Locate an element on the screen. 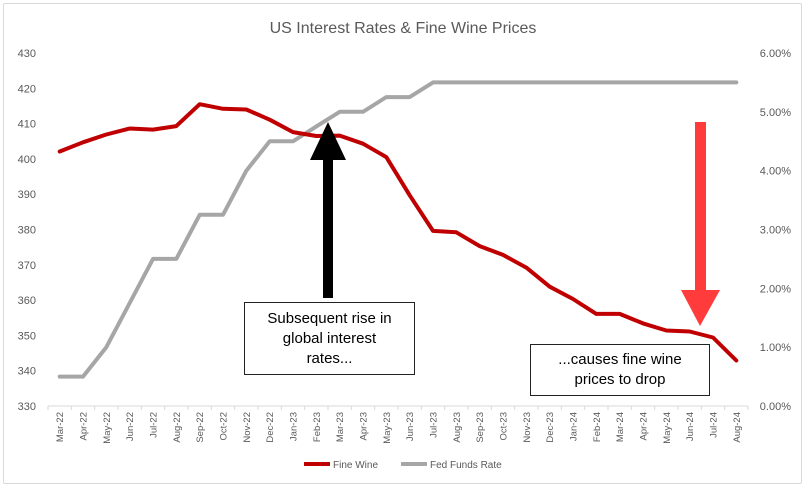 The height and width of the screenshot is (489, 807). x-tick-label: Jan-23 is located at coordinates (294, 426).